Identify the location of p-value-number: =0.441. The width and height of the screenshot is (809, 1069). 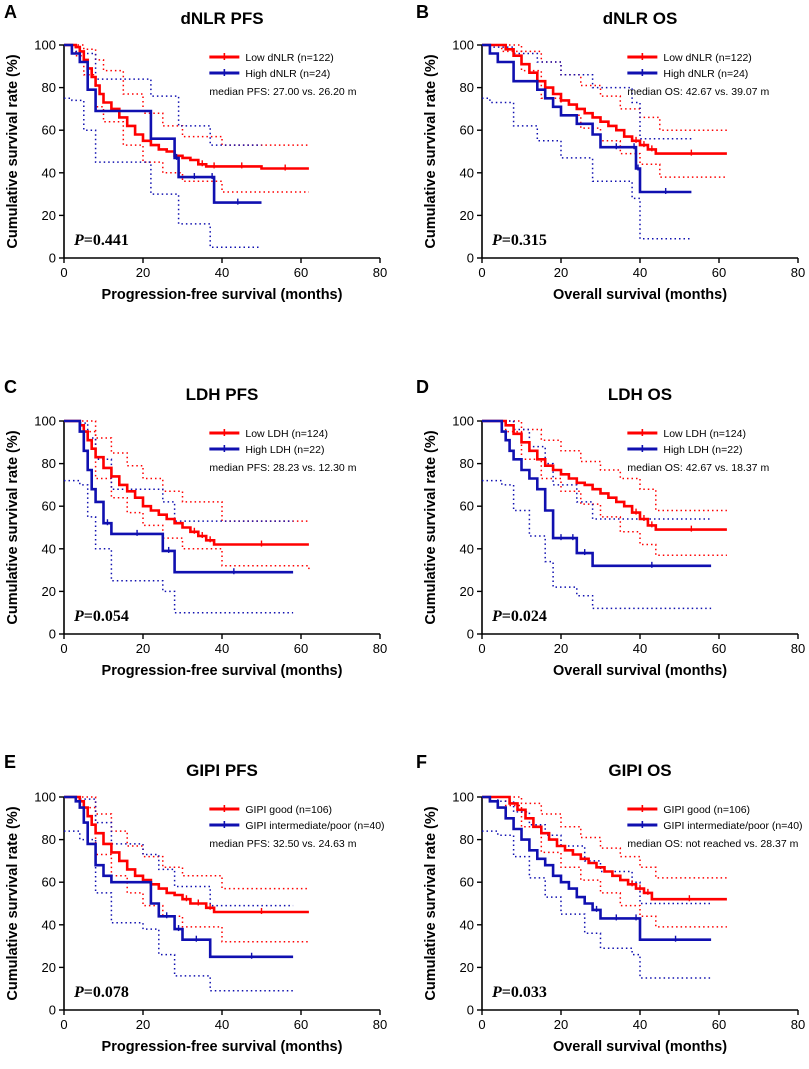
(106, 240).